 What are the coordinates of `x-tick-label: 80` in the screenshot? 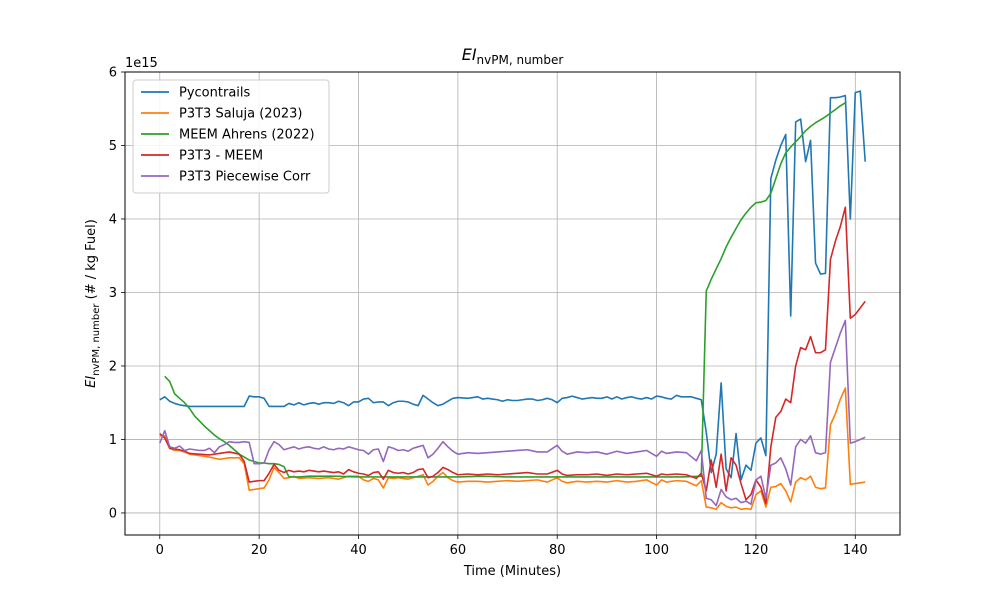 It's located at (557, 550).